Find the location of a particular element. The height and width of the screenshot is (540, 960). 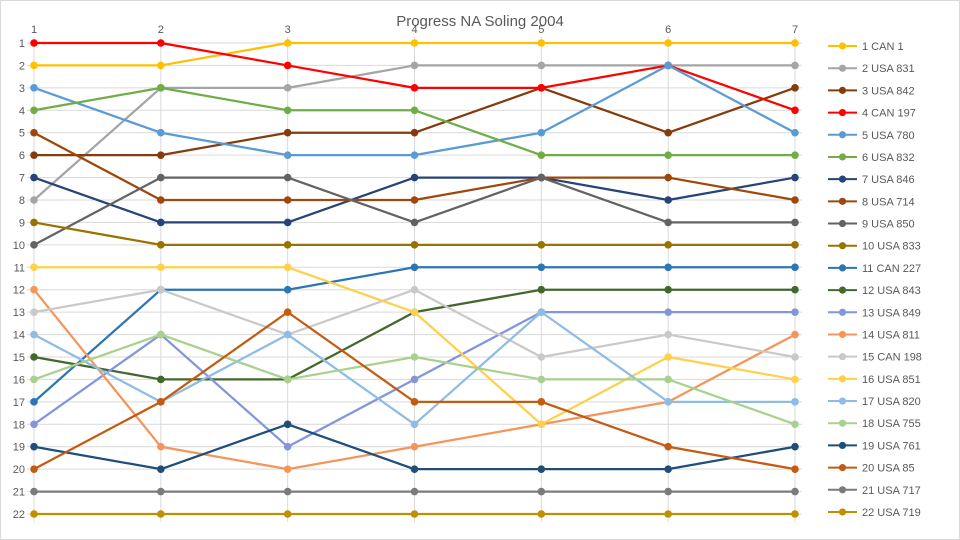

legend-item-label: 20 USA 85 is located at coordinates (888, 469).